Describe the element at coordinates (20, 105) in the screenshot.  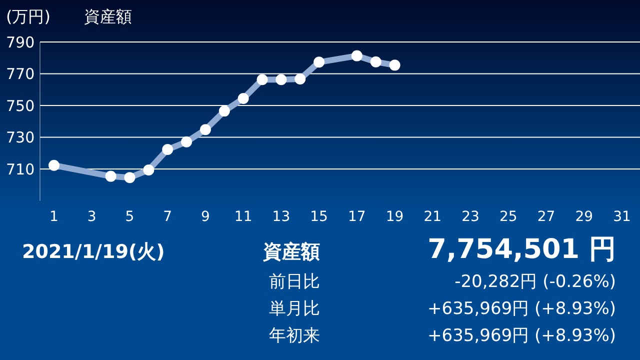
I see `y-tick-label: 750` at that location.